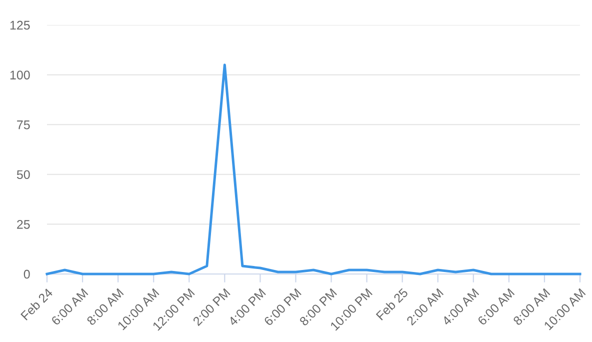 The height and width of the screenshot is (342, 592). Describe the element at coordinates (496, 307) in the screenshot. I see `x-tick-label: 6:00 AM` at that location.